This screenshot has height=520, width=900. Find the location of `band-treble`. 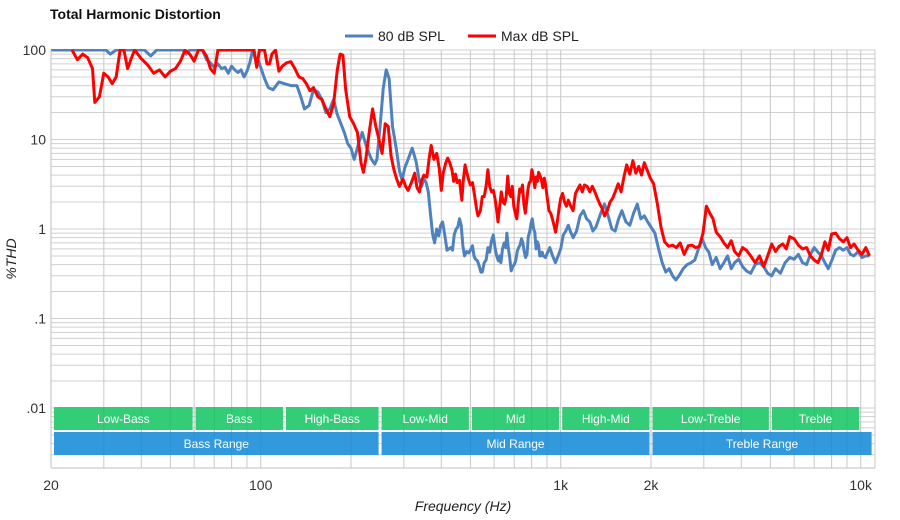

band-treble is located at coordinates (815, 418).